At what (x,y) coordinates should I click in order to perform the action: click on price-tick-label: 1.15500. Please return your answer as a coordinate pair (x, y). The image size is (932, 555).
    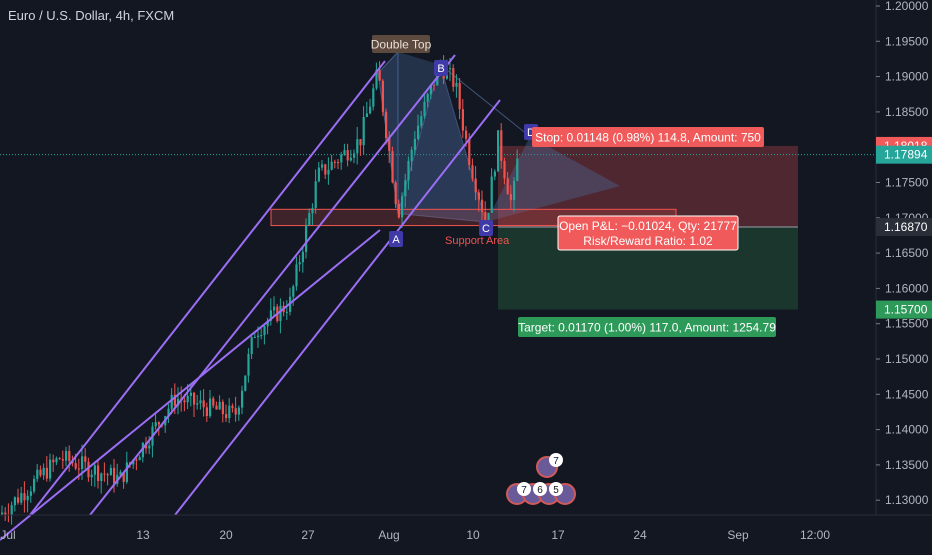
    Looking at the image, I should click on (907, 324).